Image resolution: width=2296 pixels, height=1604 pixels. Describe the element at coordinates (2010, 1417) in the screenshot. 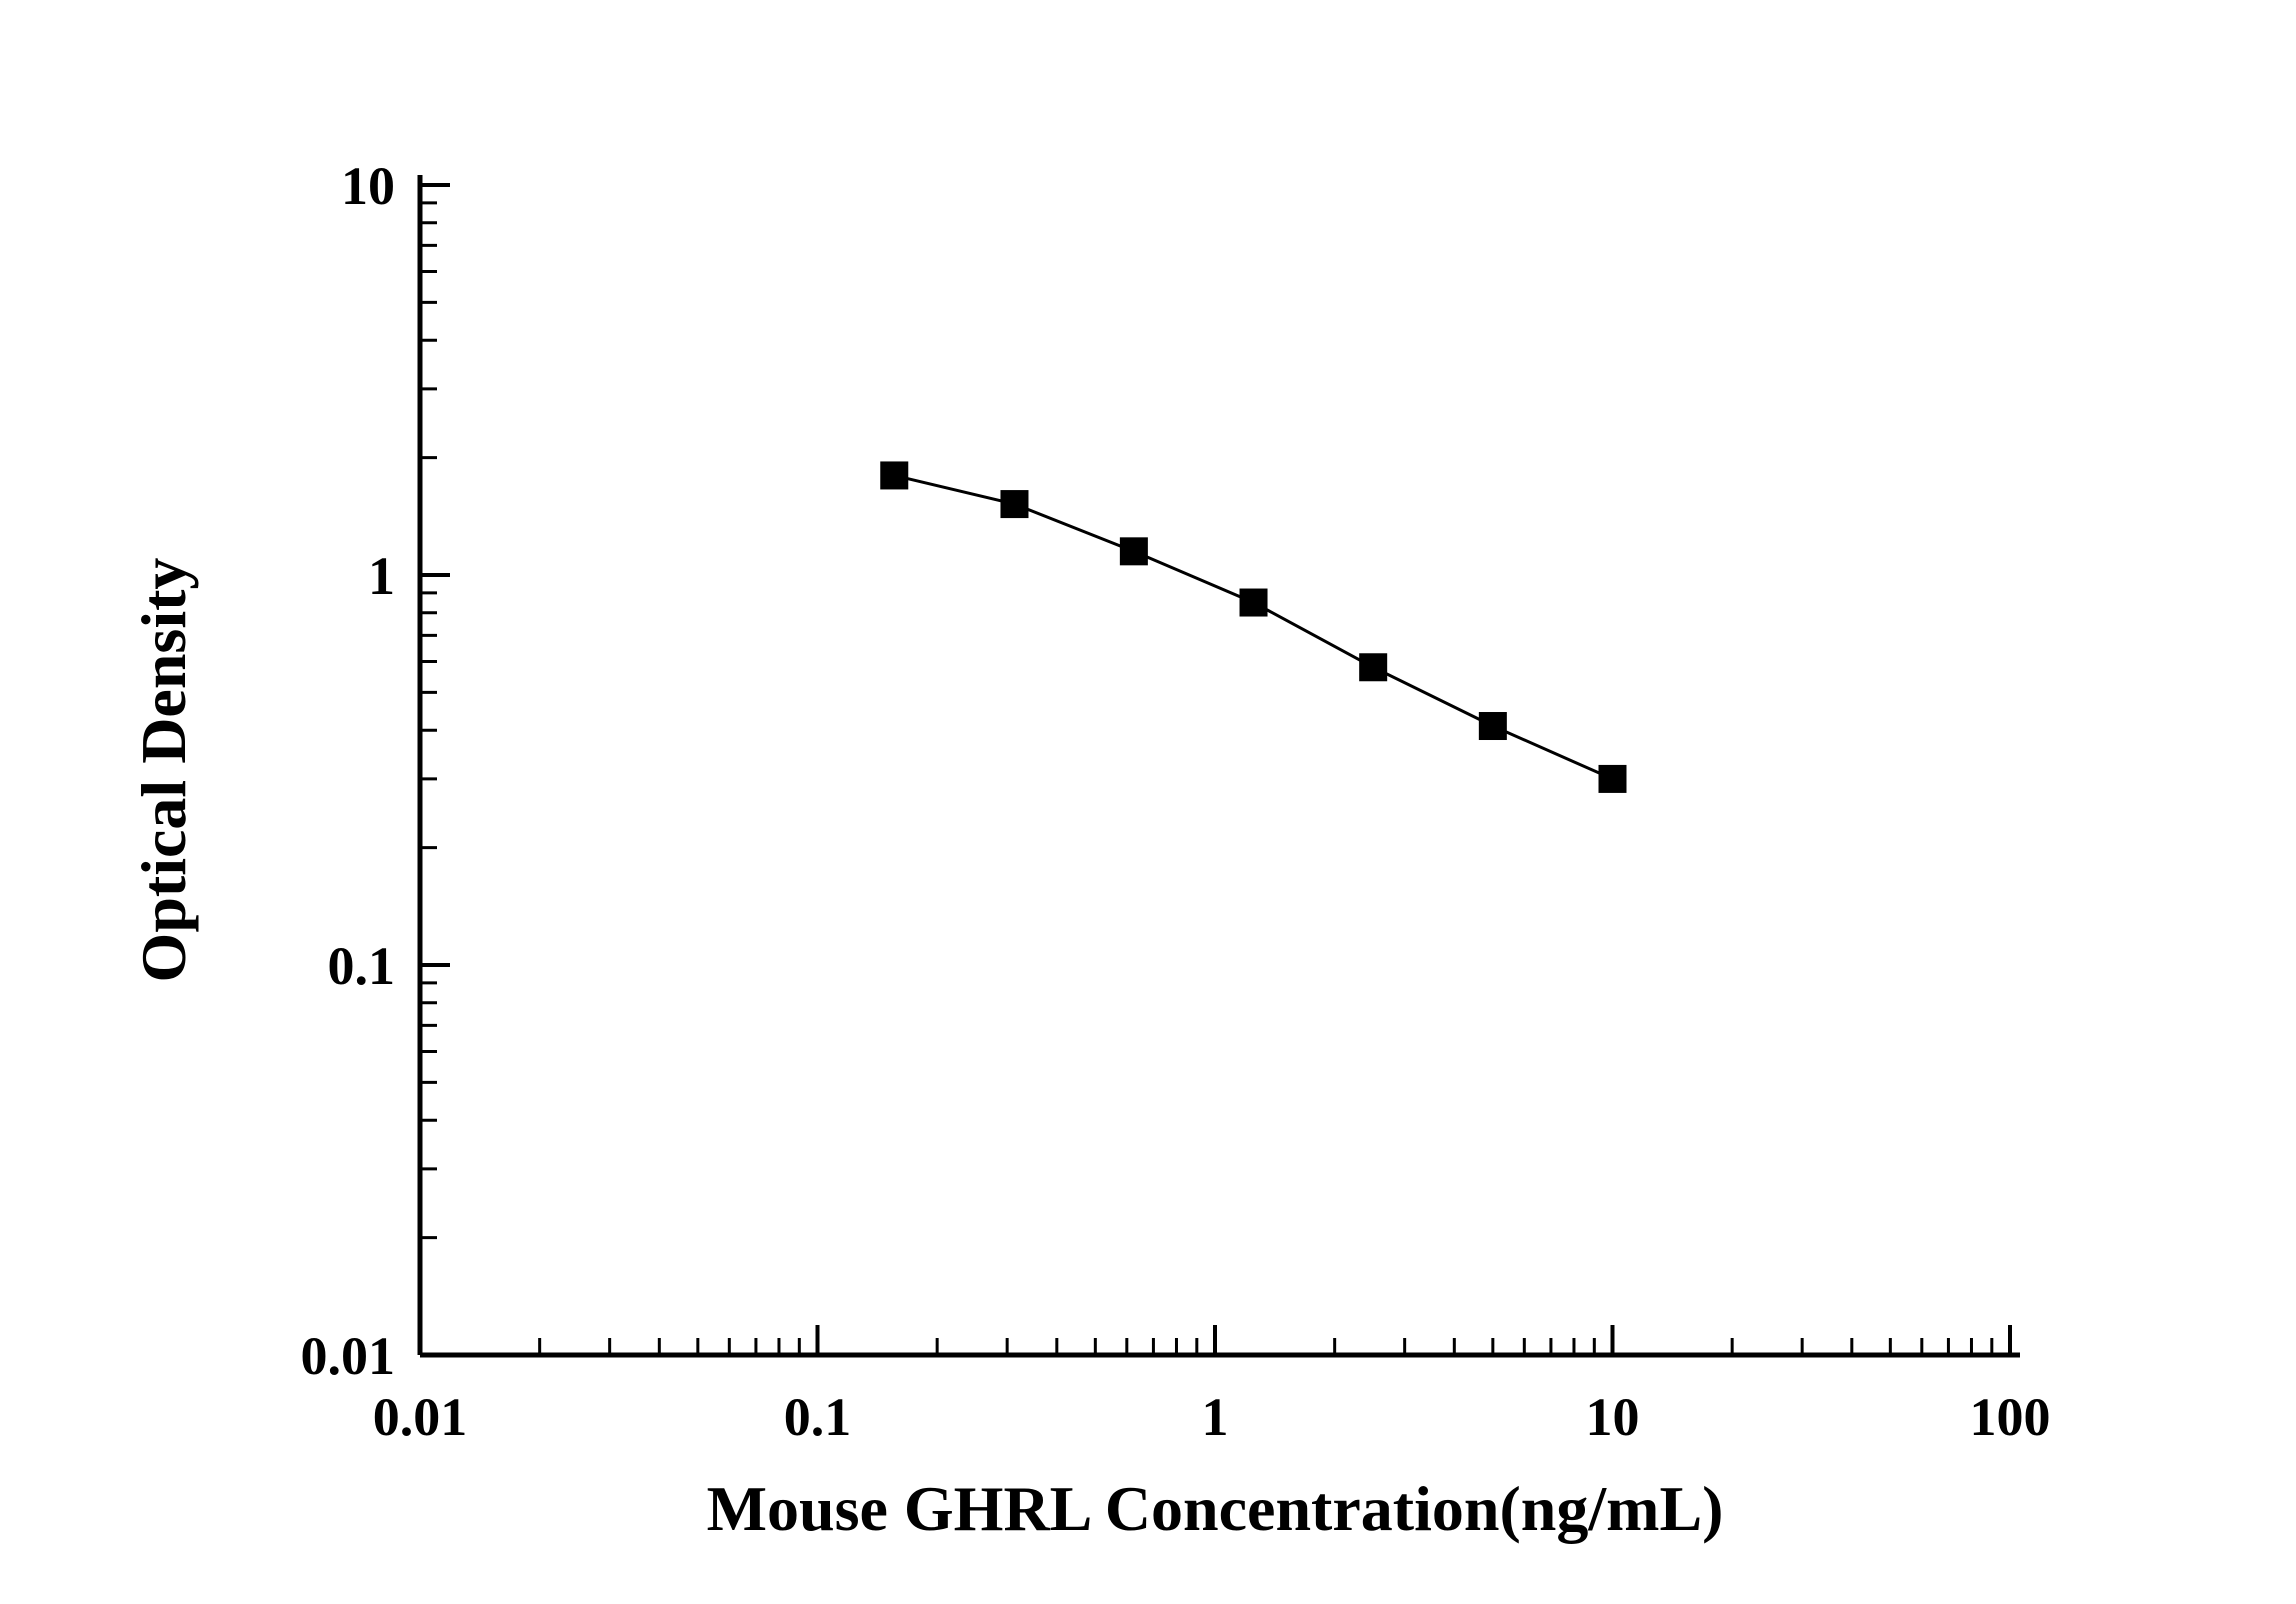

I see `x-tick-label: 100` at that location.